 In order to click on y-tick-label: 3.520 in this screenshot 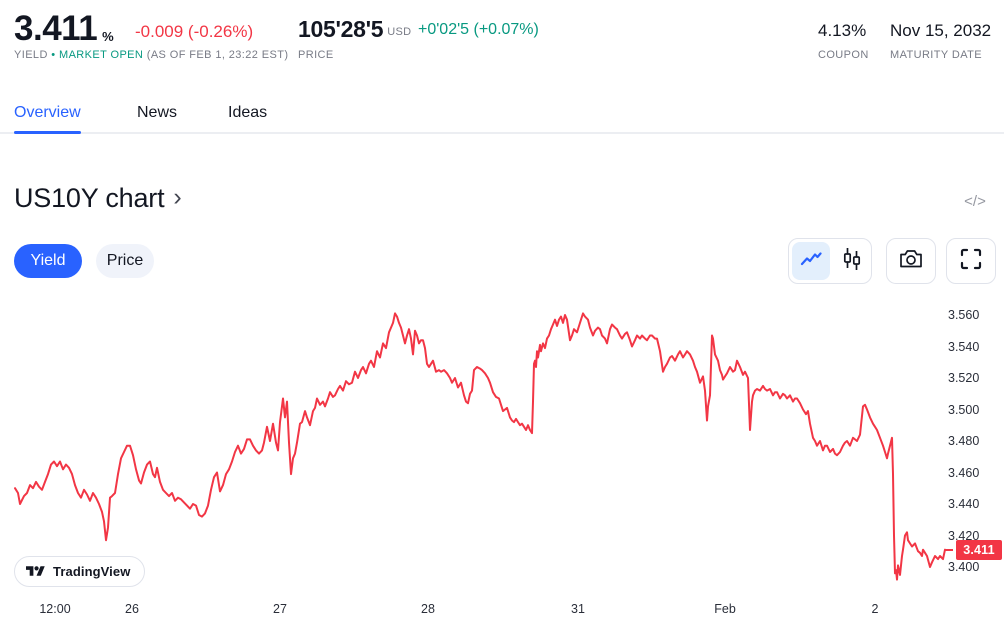, I will do `click(964, 378)`.